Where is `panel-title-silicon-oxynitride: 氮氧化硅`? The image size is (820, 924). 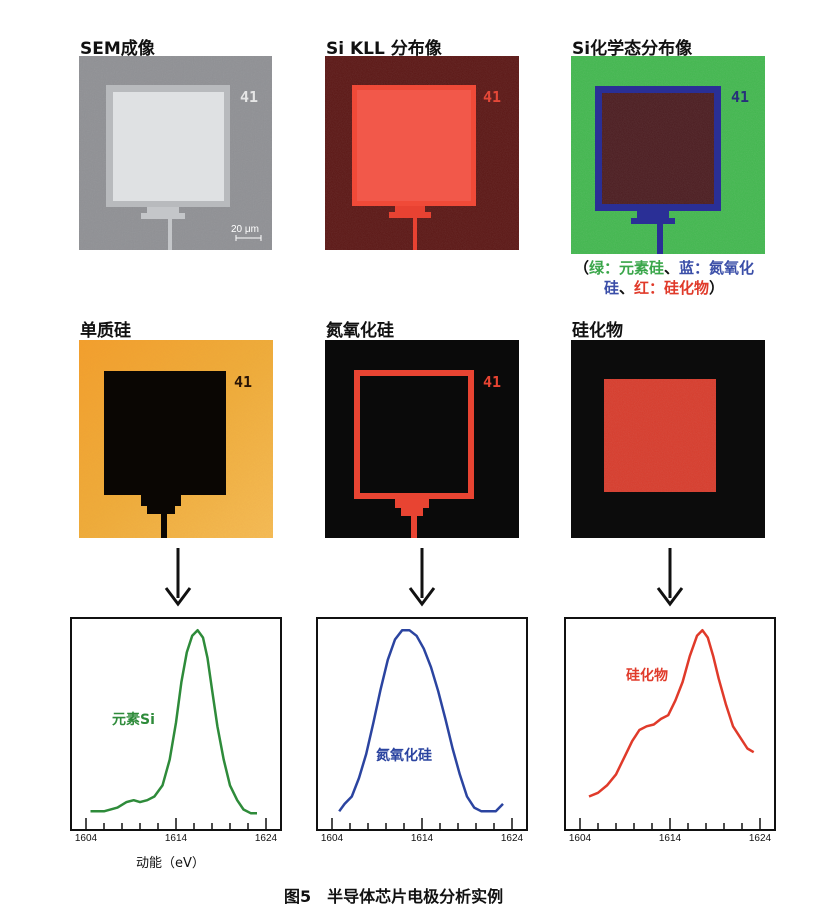
panel-title-silicon-oxynitride: 氮氧化硅 is located at coordinates (360, 331).